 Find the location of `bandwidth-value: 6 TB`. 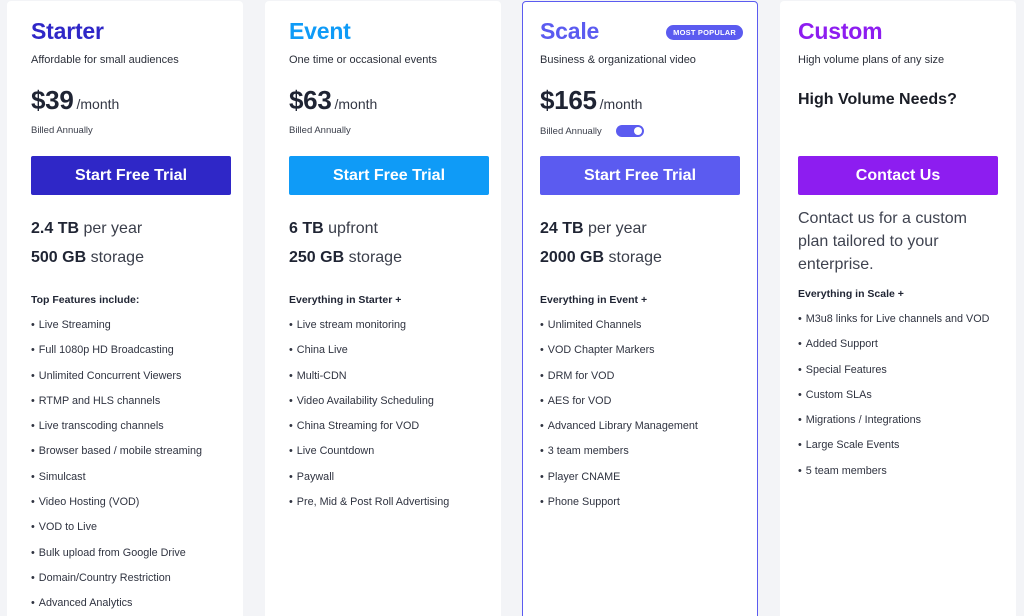

bandwidth-value: 6 TB is located at coordinates (306, 228).